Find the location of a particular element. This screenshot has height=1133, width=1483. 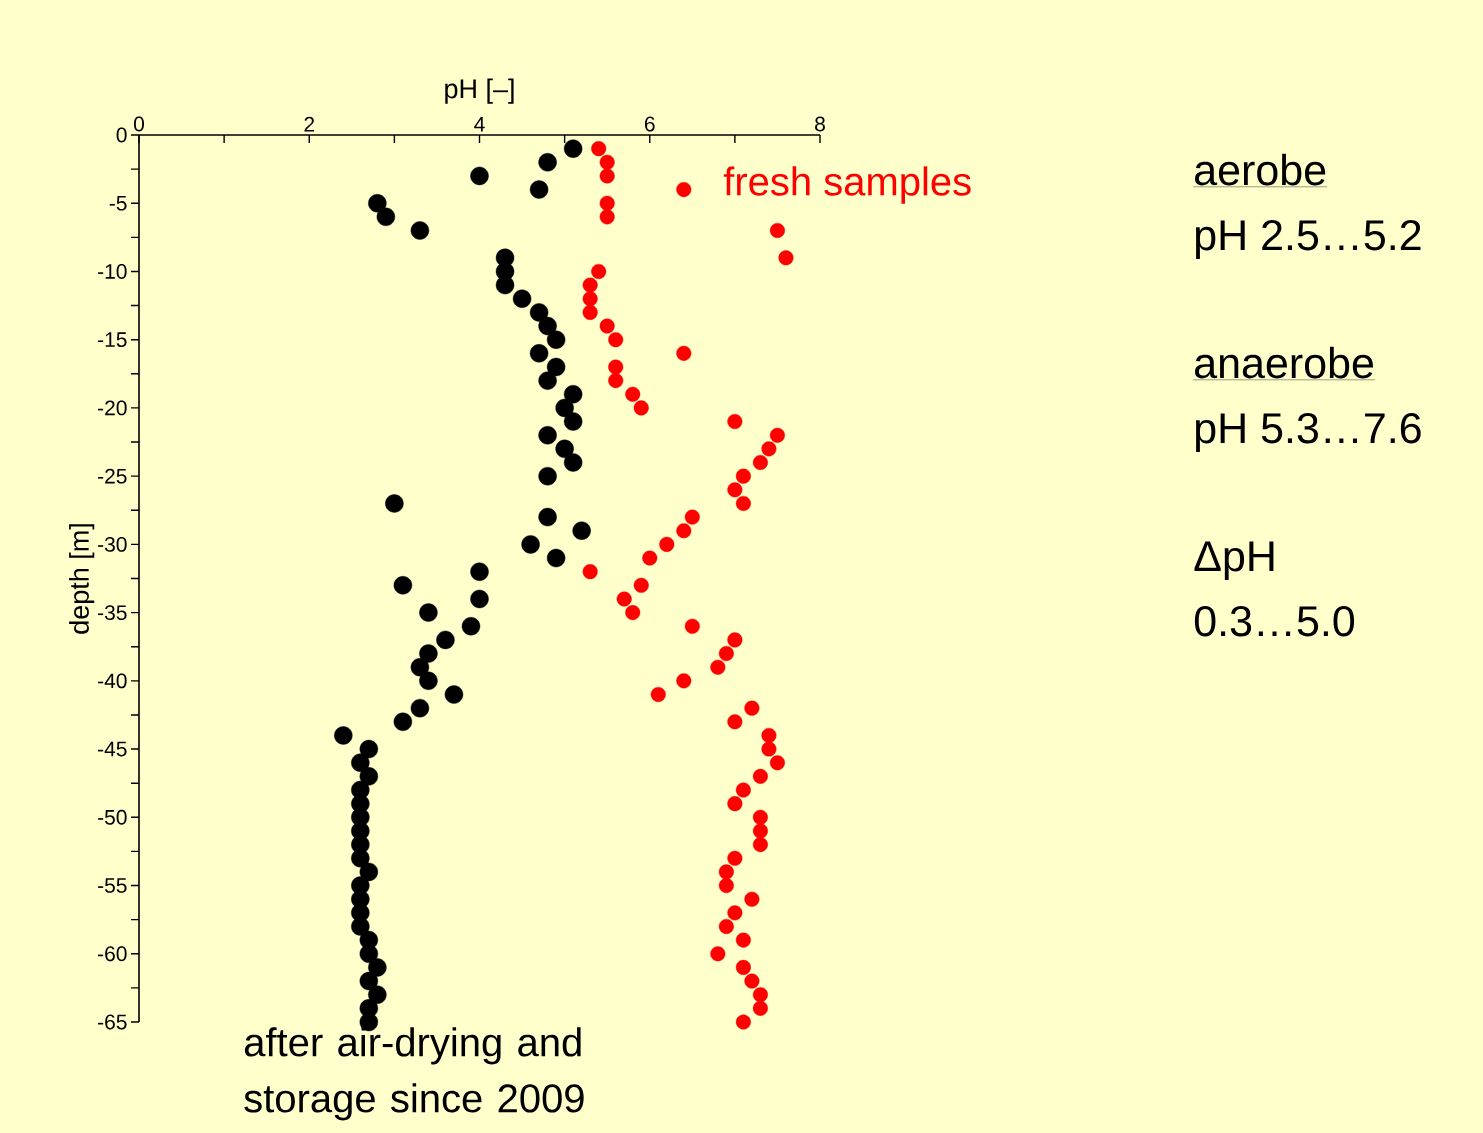

text: pH 5.3…7.6 is located at coordinates (1308, 432).